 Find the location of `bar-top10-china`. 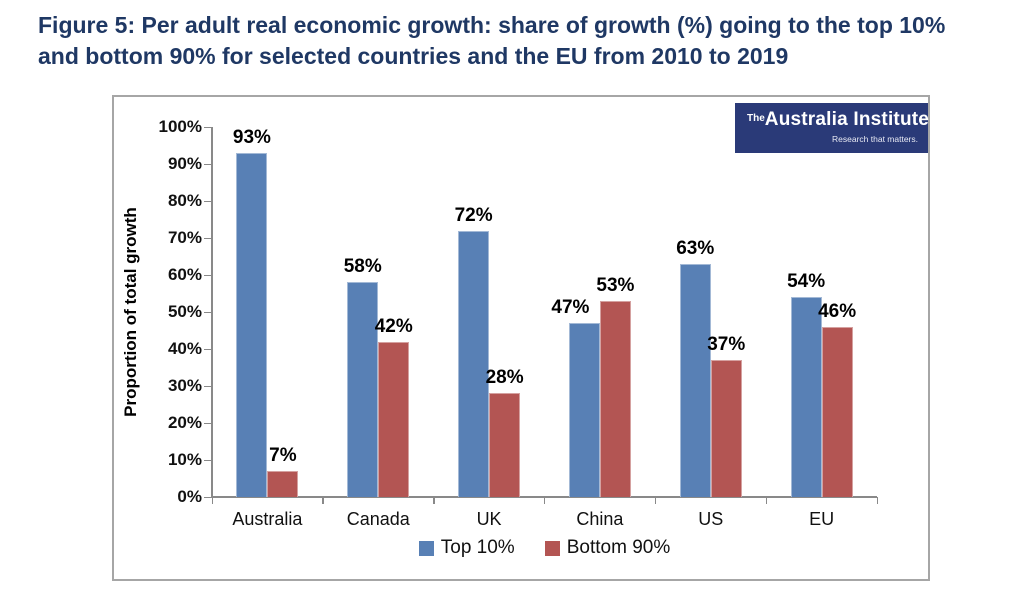

bar-top10-china is located at coordinates (584, 410).